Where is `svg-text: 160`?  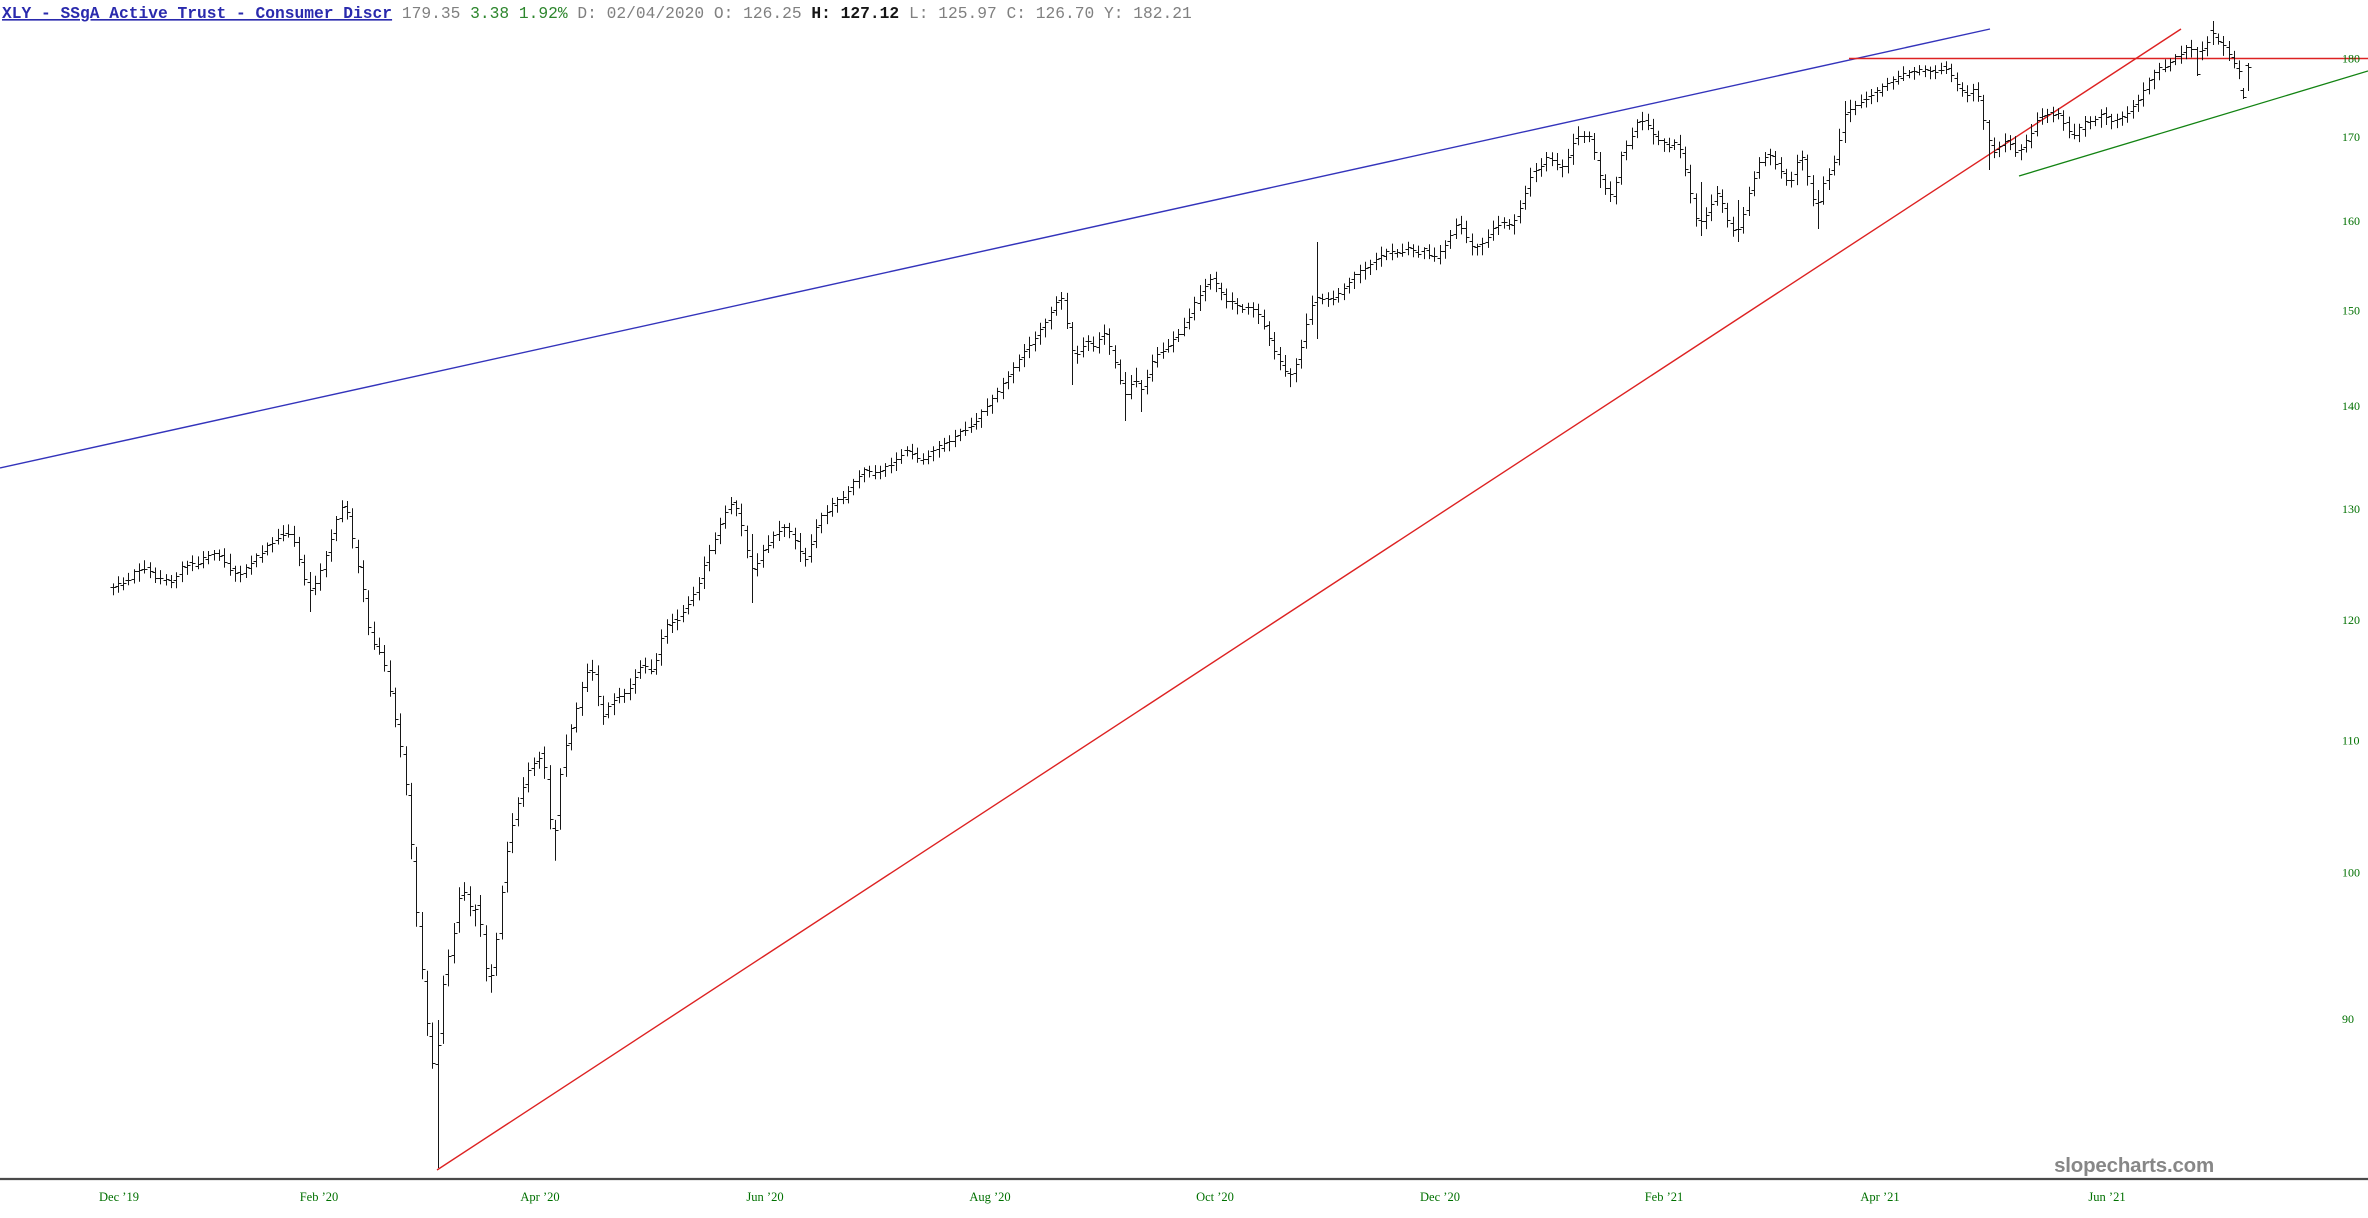 svg-text: 160 is located at coordinates (2351, 221).